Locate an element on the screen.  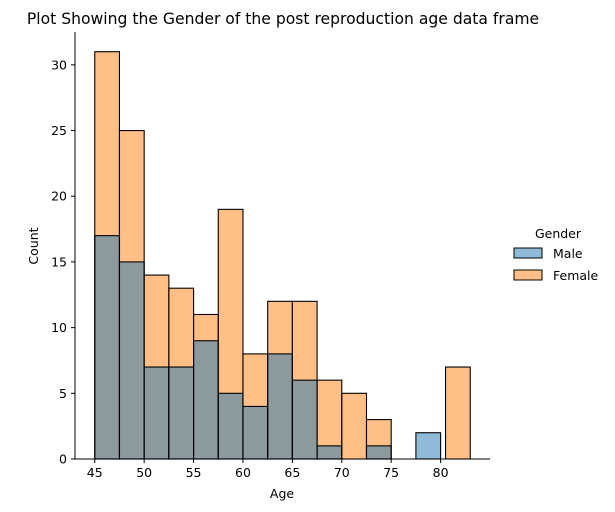
bar-male is located at coordinates (428, 445).